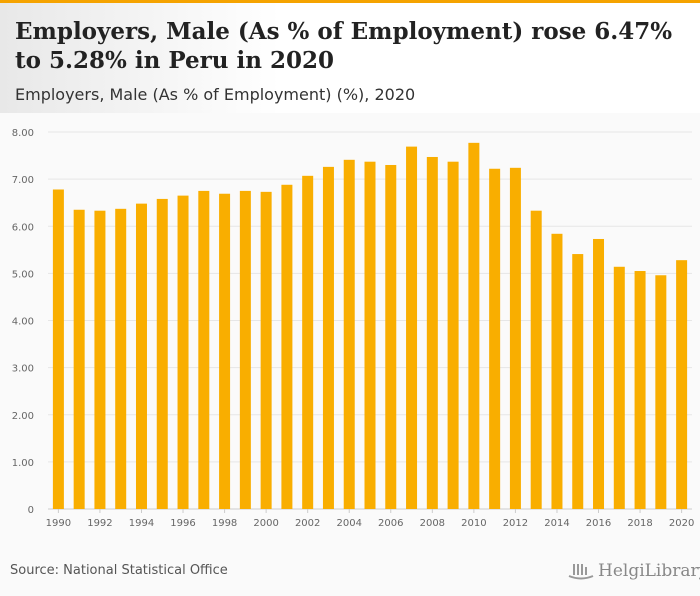 Image resolution: width=700 pixels, height=596 pixels. Describe the element at coordinates (619, 387) in the screenshot. I see `bar-2017` at that location.